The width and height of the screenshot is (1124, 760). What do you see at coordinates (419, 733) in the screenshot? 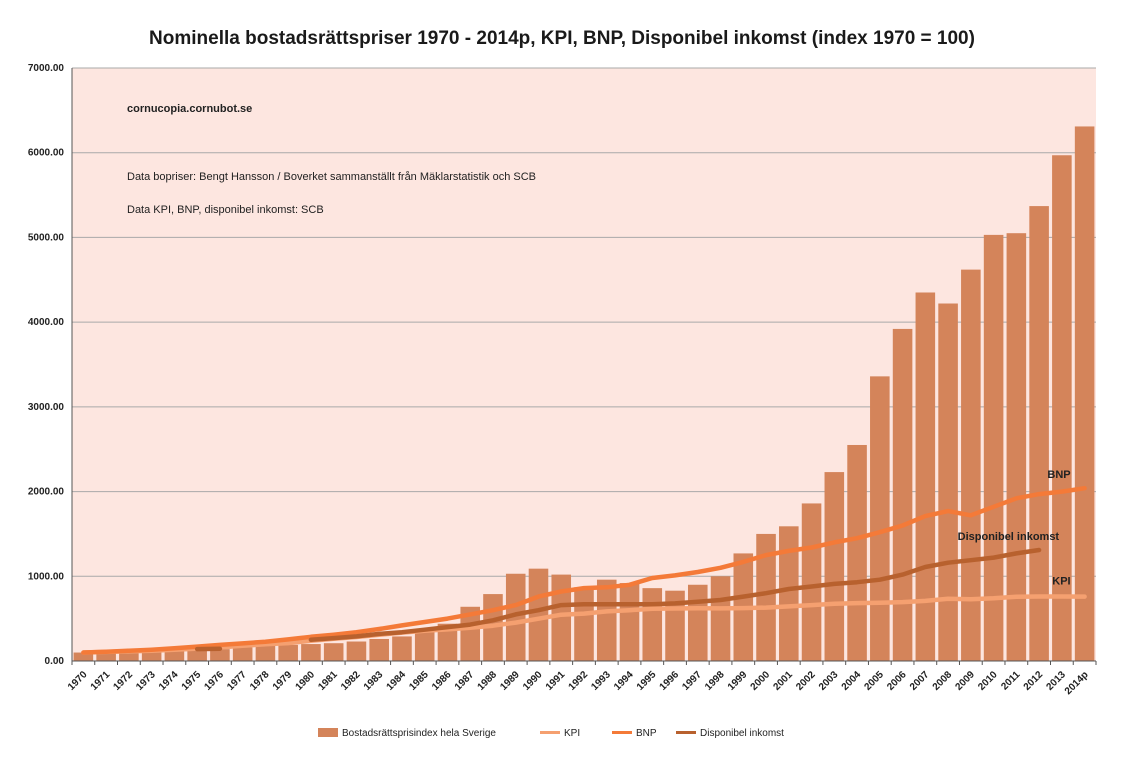
I see `legend-label: Bostadsrättsprisindex hela Sverige` at bounding box center [419, 733].